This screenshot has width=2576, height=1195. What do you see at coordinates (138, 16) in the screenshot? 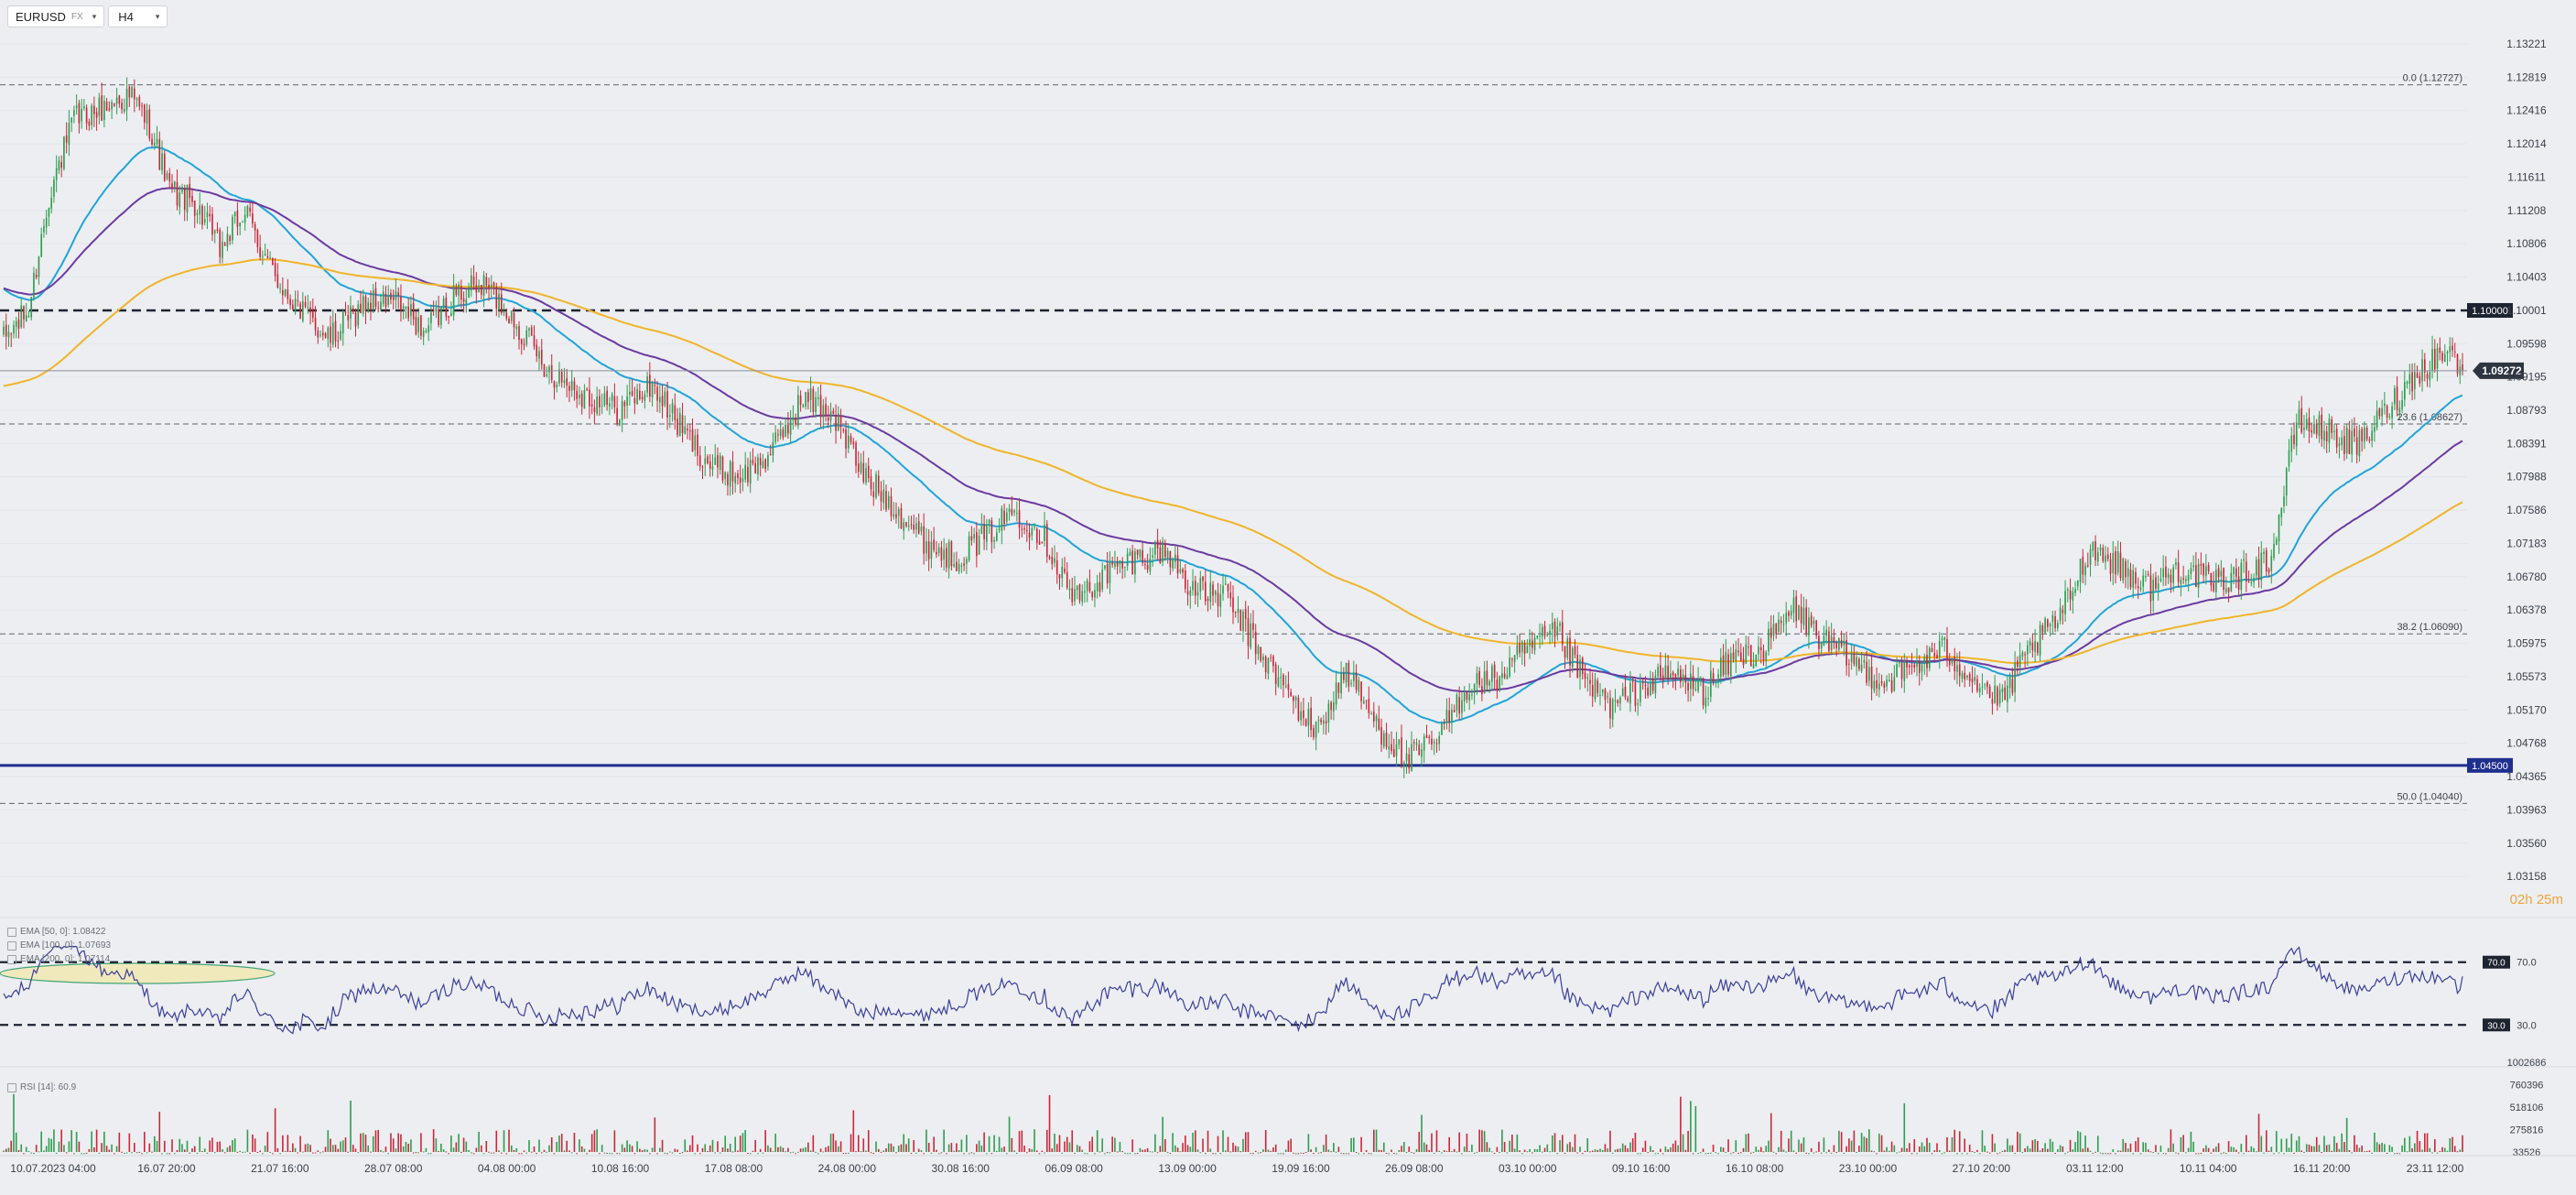
I see `timeframe-selector: H4 ▾` at bounding box center [138, 16].